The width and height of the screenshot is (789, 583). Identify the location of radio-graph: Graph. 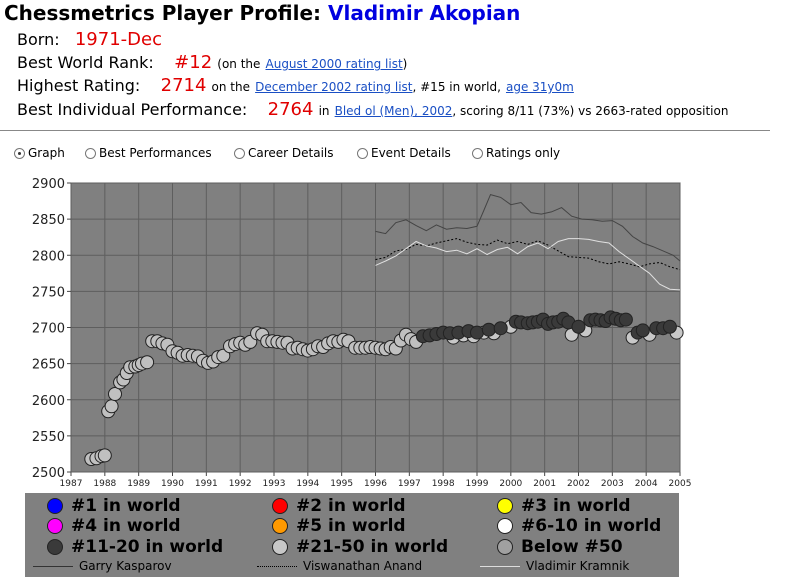
(39, 153).